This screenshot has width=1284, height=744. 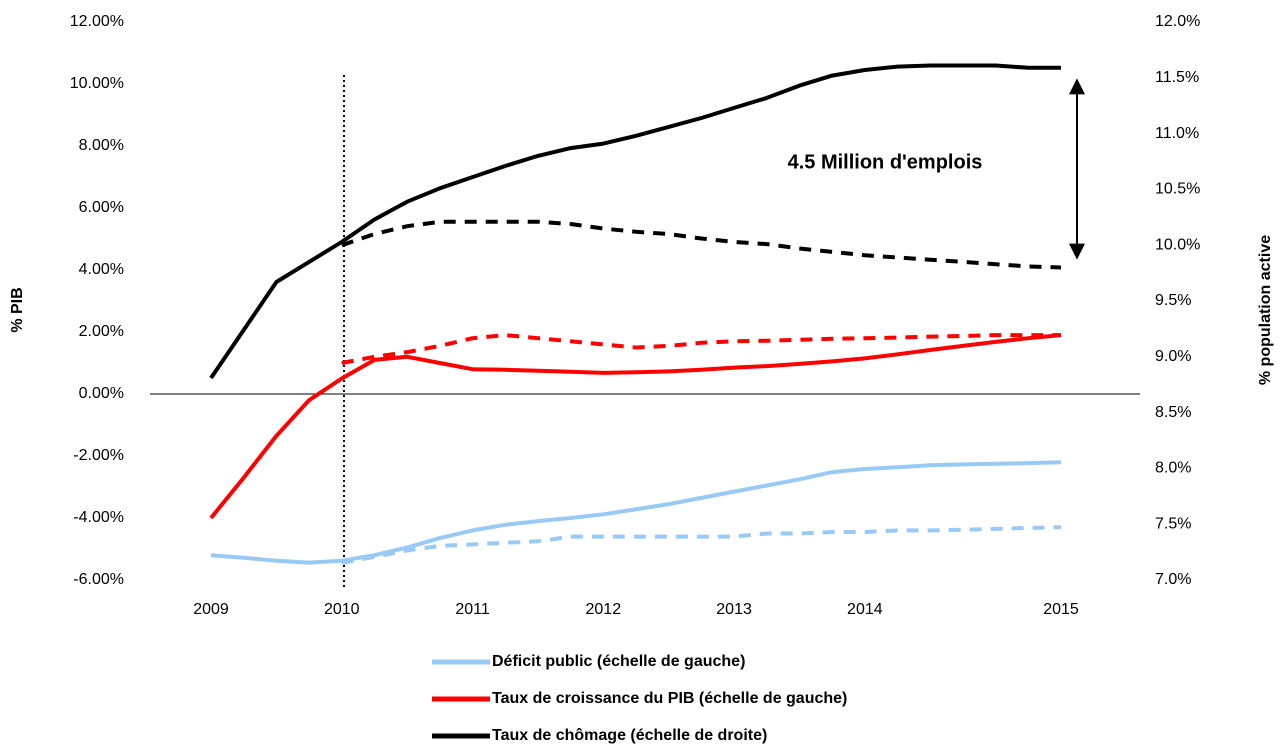 I want to click on line, so click(x=636, y=512).